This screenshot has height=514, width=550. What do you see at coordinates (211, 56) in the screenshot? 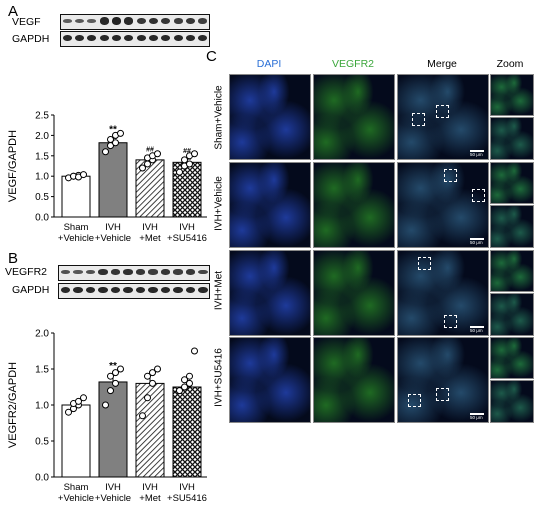
I see `panel-letter-c: C` at bounding box center [211, 56].